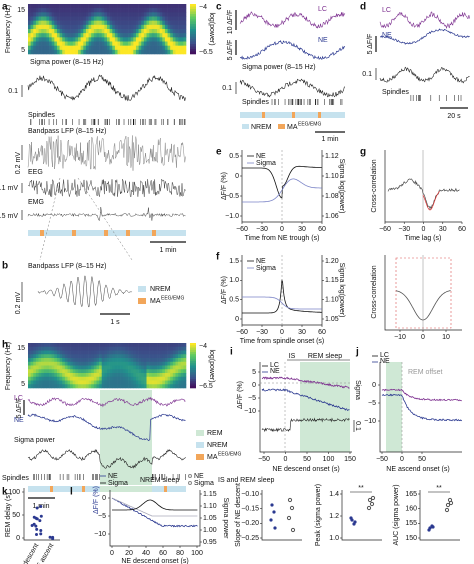 The image size is (474, 564). I want to click on label: 80, so click(180, 553).